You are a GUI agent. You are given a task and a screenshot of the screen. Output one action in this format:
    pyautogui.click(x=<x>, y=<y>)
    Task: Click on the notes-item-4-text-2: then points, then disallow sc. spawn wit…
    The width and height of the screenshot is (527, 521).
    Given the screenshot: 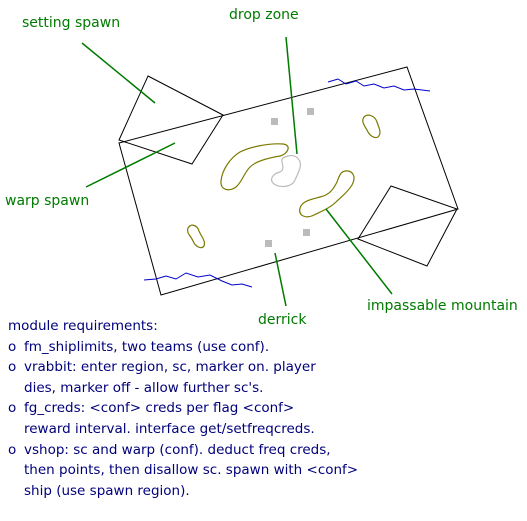 What is the action you would take?
    pyautogui.click(x=191, y=470)
    